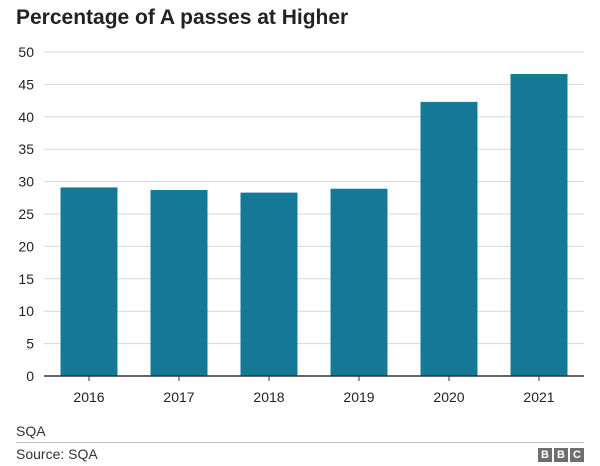  I want to click on y-tick-label: 50, so click(26, 52).